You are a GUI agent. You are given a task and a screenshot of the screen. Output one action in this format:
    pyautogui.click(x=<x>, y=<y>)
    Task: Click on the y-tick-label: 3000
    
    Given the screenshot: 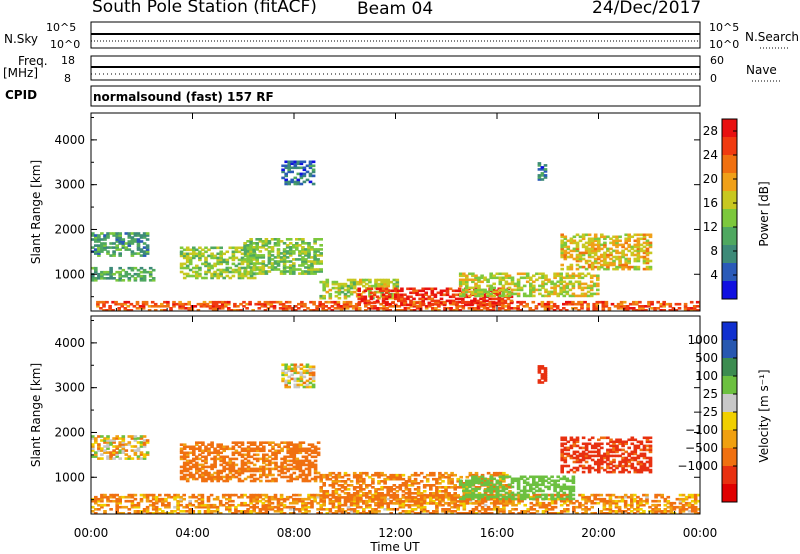 What is the action you would take?
    pyautogui.click(x=69, y=185)
    